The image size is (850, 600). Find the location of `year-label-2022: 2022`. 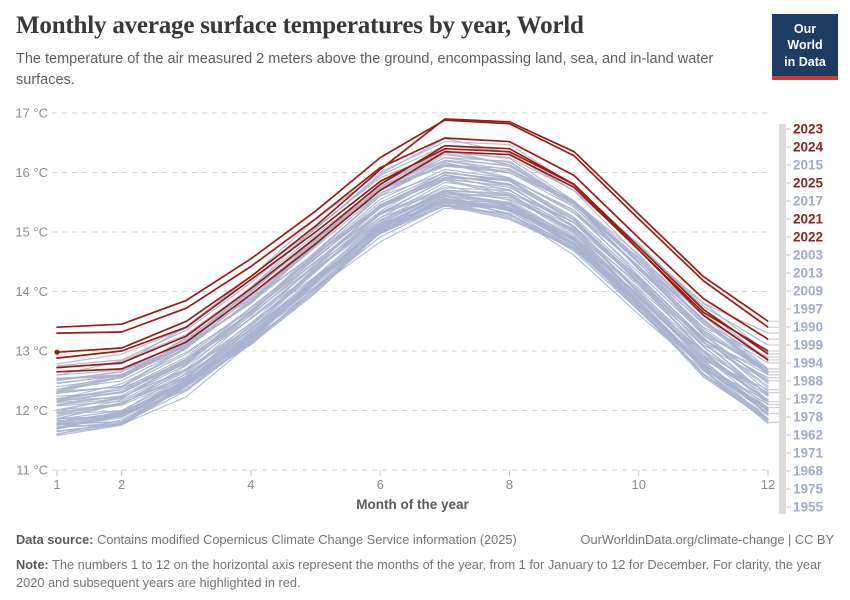

year-label-2022: 2022 is located at coordinates (808, 237).